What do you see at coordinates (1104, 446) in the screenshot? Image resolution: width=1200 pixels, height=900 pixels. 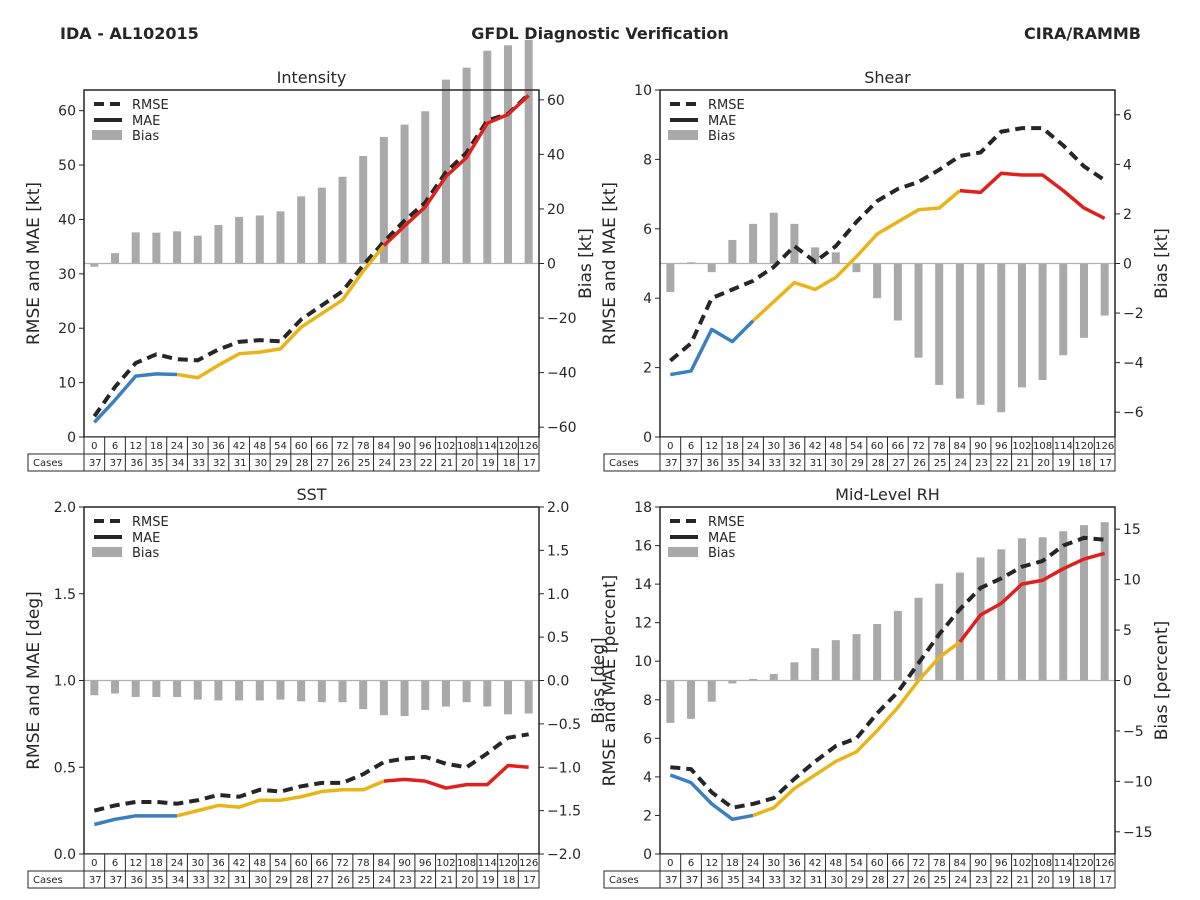 I see `lead-time-cell: 126` at bounding box center [1104, 446].